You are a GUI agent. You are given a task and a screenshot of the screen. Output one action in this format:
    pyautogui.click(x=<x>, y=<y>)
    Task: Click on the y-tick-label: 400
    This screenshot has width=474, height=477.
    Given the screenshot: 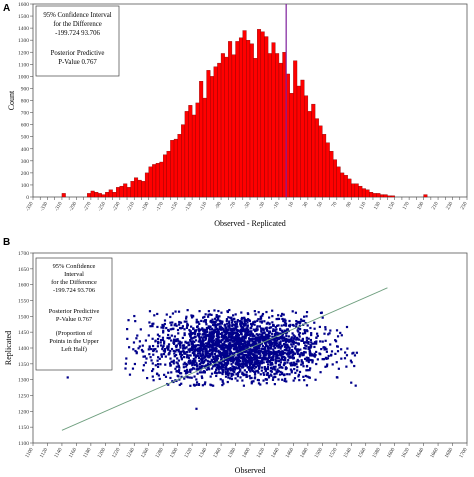 What is the action you would take?
    pyautogui.click(x=25, y=150)
    